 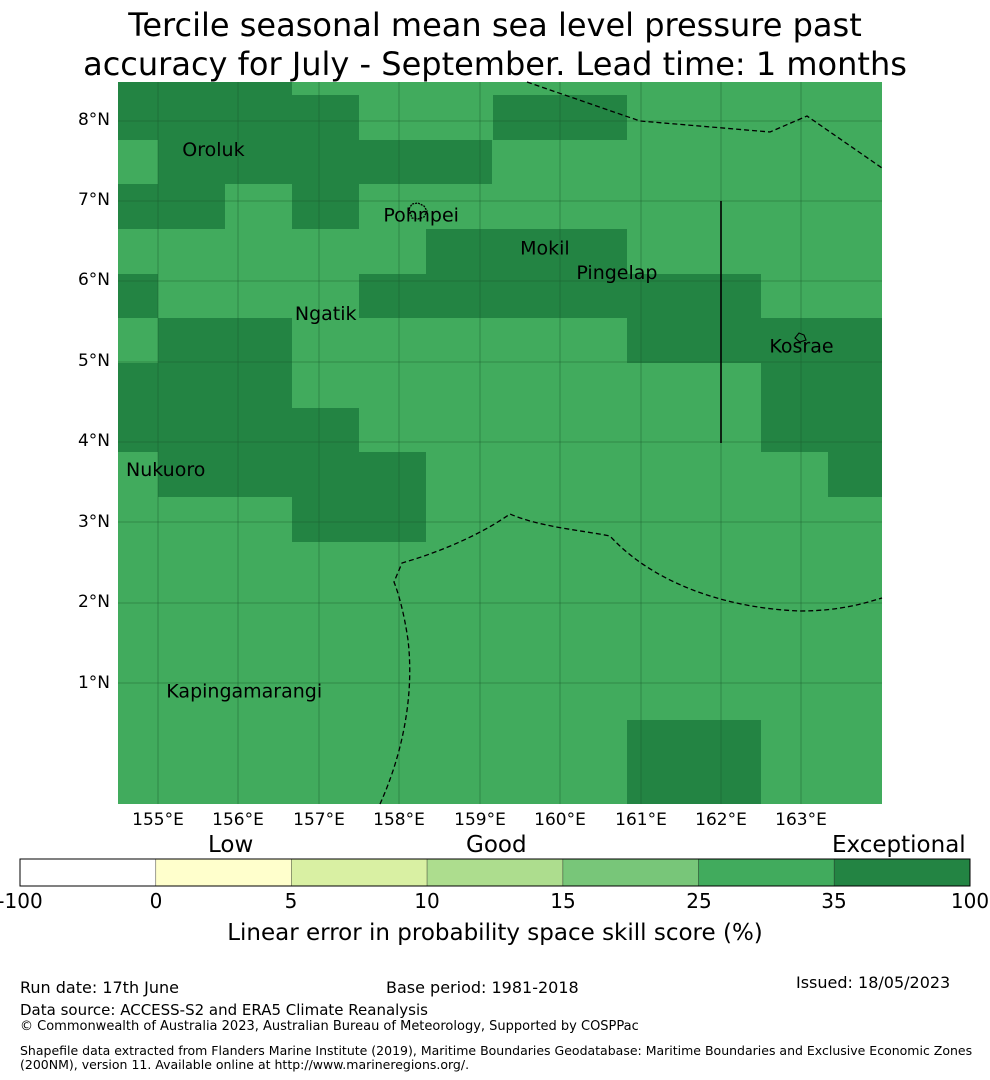 What do you see at coordinates (721, 820) in the screenshot?
I see `lon-label: 162°E` at bounding box center [721, 820].